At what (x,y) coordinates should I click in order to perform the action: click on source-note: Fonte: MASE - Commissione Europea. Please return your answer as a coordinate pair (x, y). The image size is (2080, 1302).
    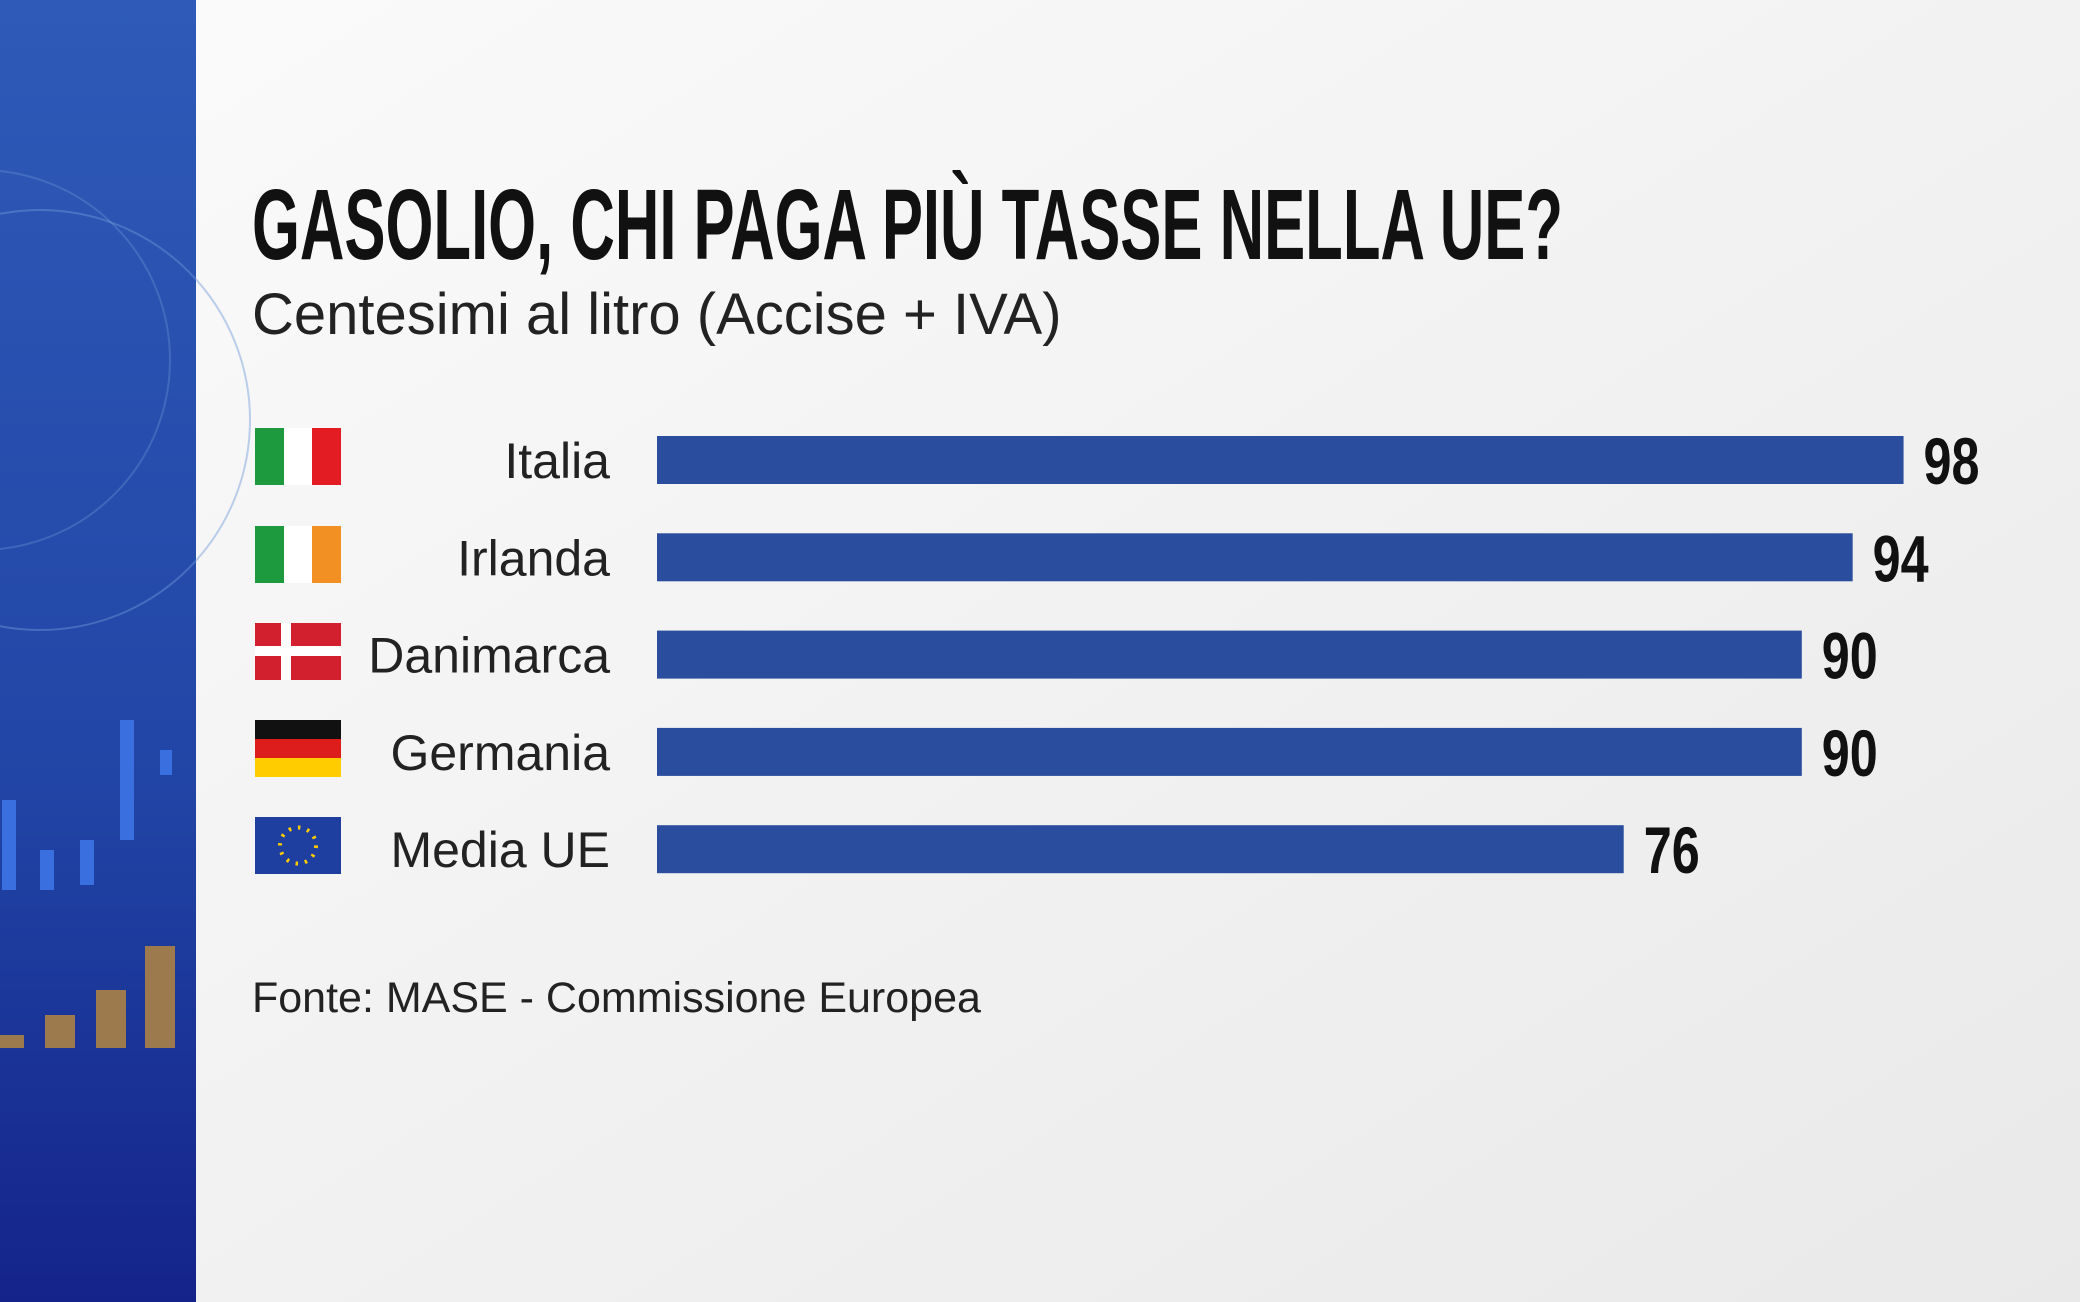
    Looking at the image, I should click on (616, 998).